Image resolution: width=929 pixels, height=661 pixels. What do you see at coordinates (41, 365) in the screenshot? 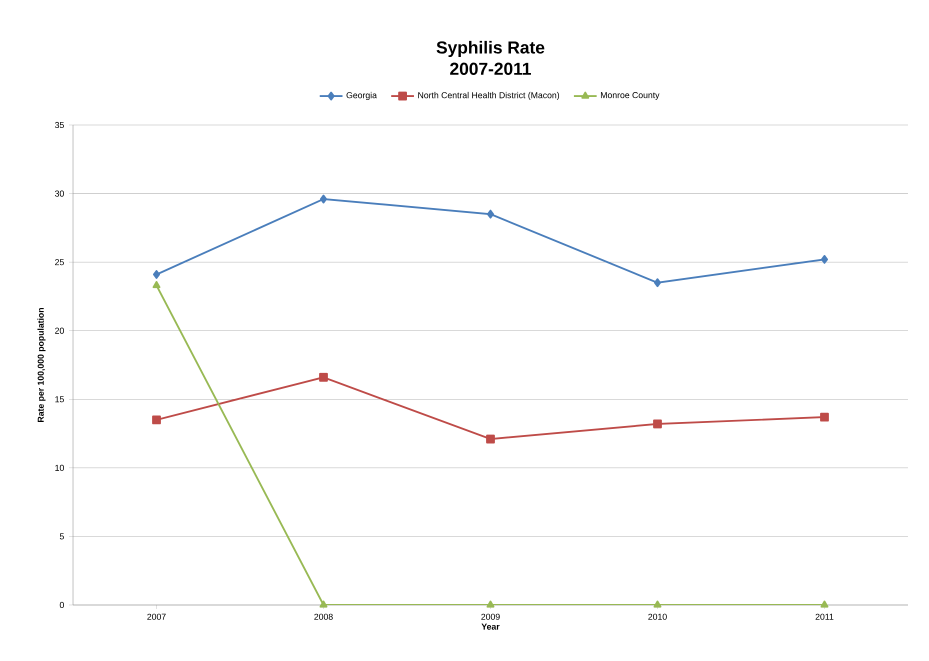
I see `y-axis-title: Rate per 100,000 population` at bounding box center [41, 365].